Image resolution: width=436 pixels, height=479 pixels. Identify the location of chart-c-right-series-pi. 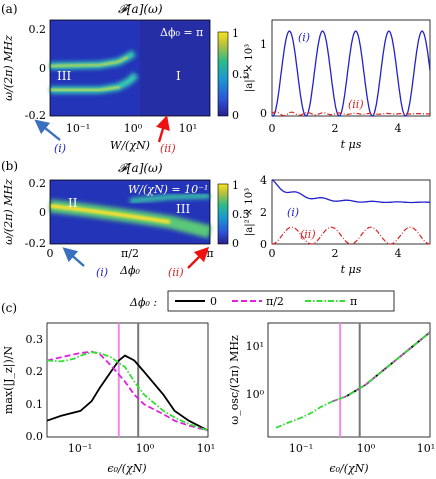
(353, 380).